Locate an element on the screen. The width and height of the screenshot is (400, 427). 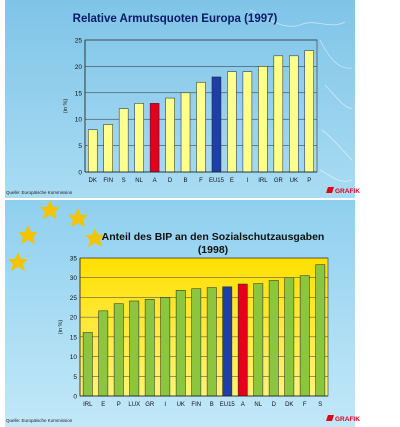
x-tick-label: LUX is located at coordinates (134, 405).